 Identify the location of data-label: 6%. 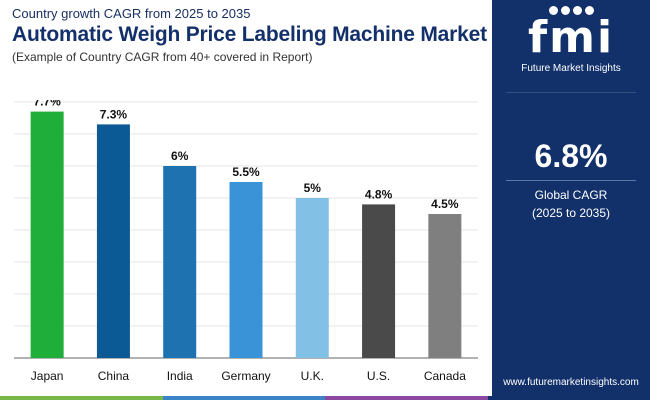
(180, 156).